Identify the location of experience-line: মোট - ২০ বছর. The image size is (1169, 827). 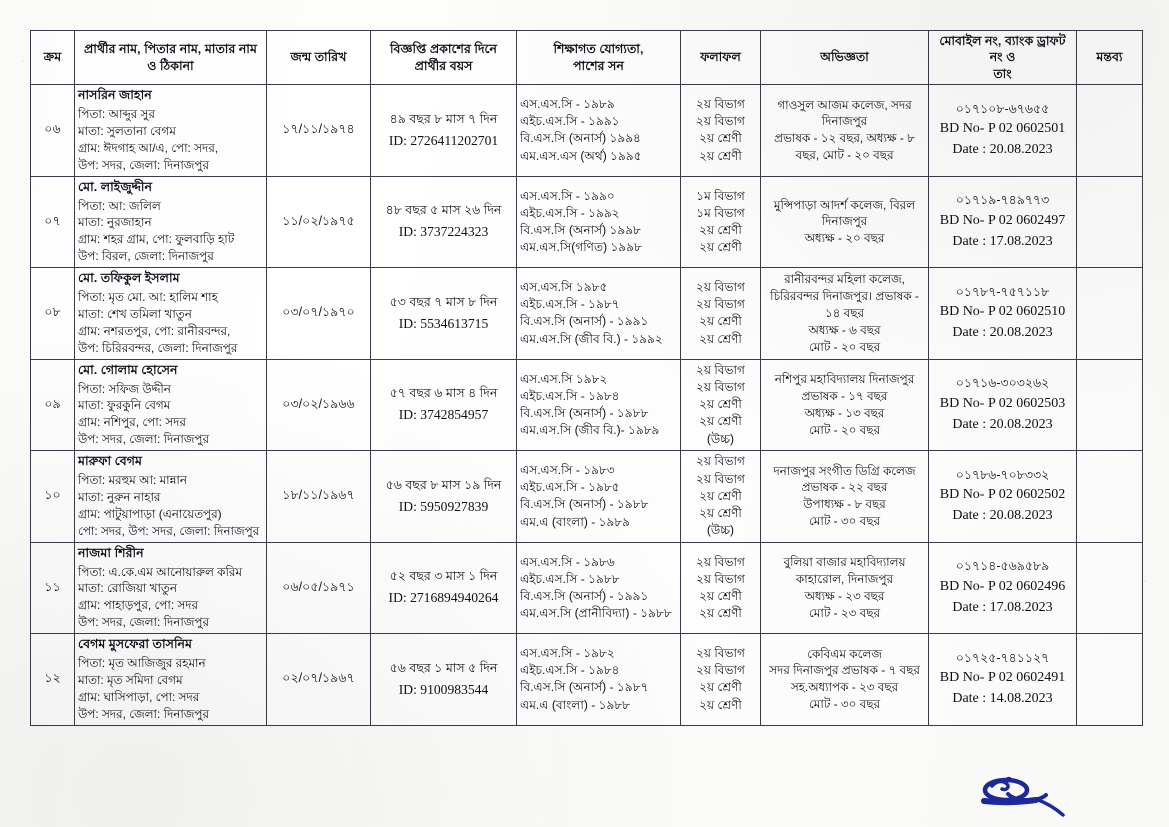
(844, 429).